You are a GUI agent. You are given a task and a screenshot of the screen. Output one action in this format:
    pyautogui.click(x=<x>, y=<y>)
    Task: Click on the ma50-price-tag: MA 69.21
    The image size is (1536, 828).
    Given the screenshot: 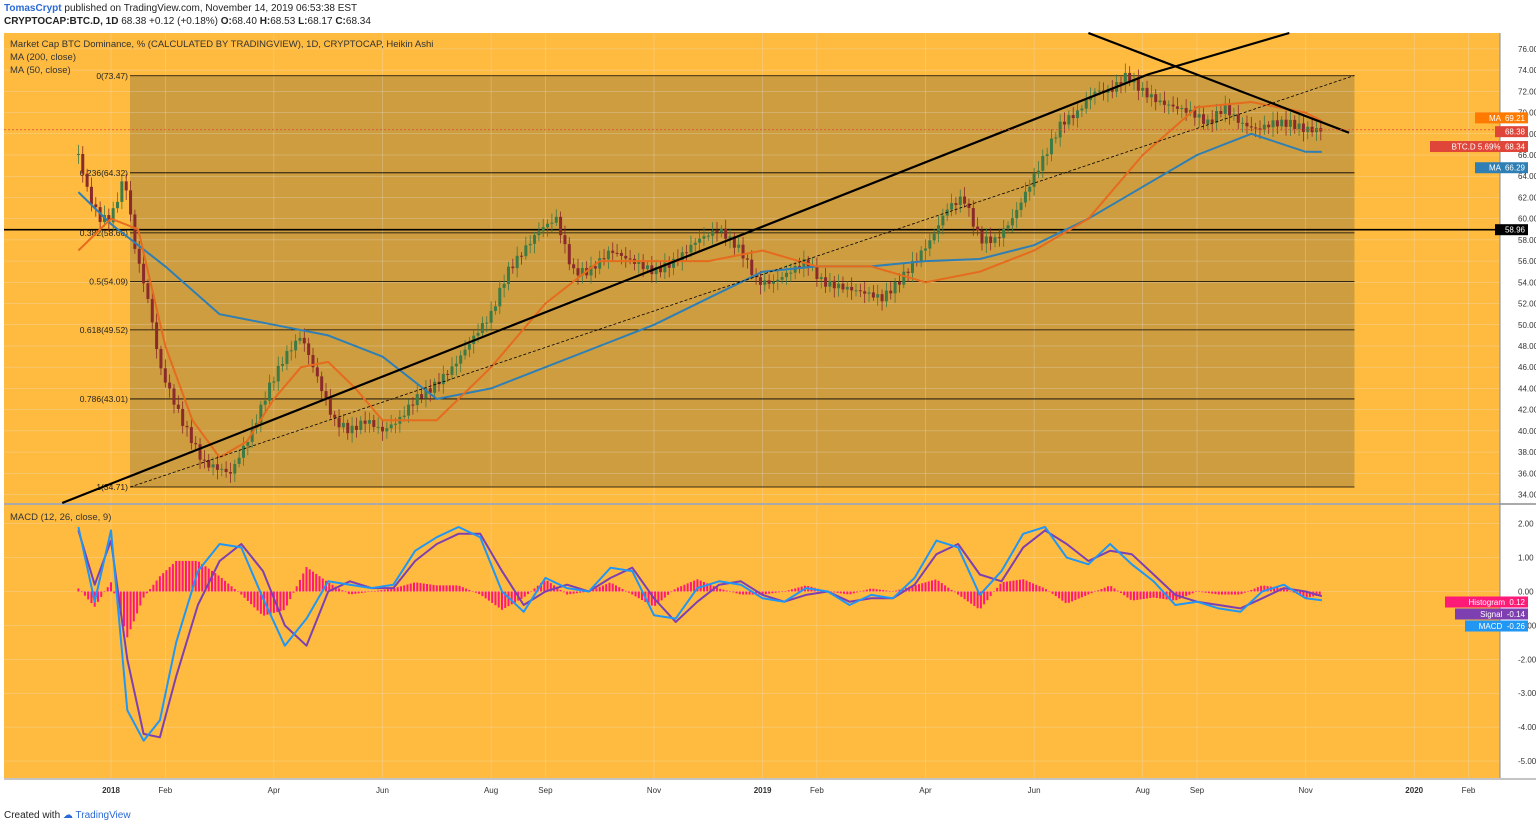 What is the action you would take?
    pyautogui.click(x=1501, y=118)
    